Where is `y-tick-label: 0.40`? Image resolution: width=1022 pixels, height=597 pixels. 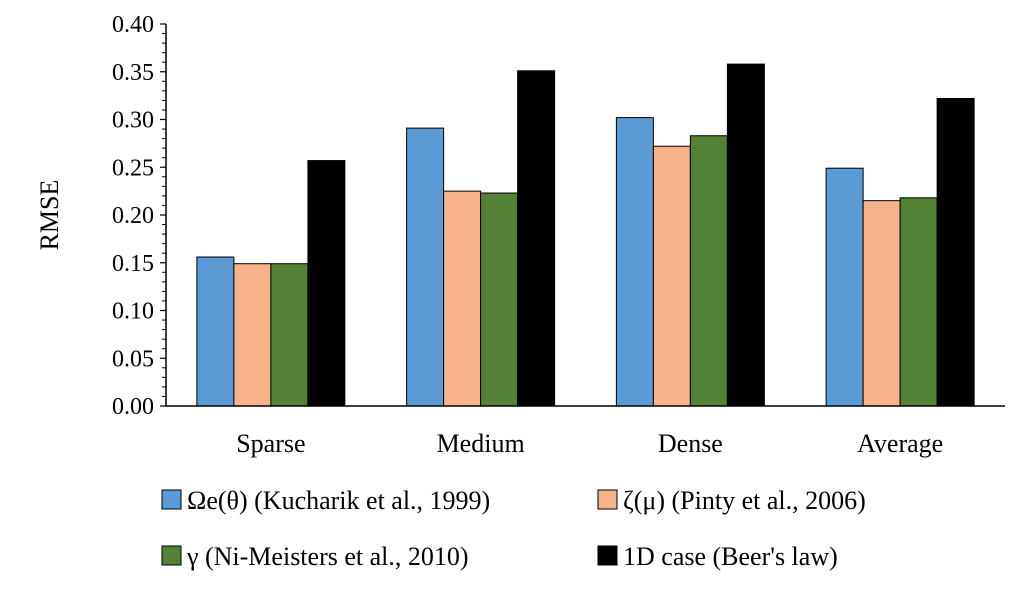 y-tick-label: 0.40 is located at coordinates (133, 25).